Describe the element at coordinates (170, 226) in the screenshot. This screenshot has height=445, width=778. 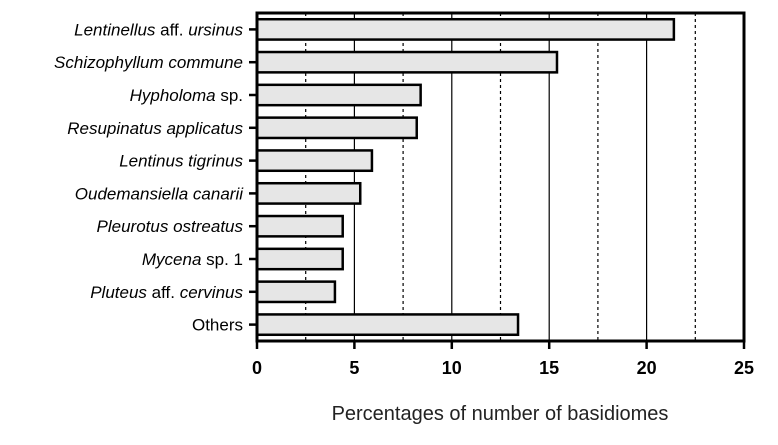
I see `category-label: Pleurotus ostreatus` at that location.